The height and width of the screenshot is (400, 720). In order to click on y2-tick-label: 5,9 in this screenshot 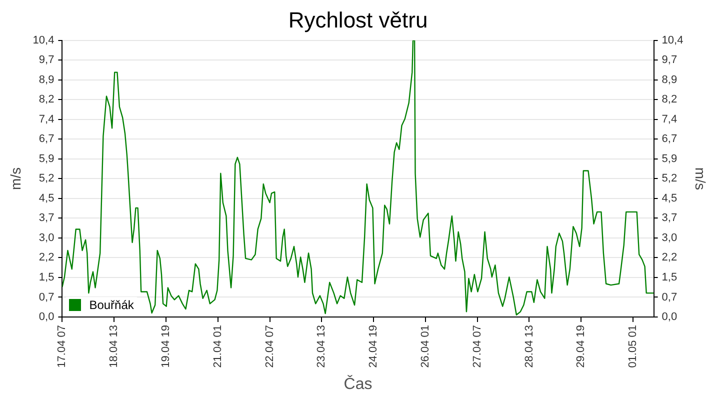, I will do `click(670, 158)`.